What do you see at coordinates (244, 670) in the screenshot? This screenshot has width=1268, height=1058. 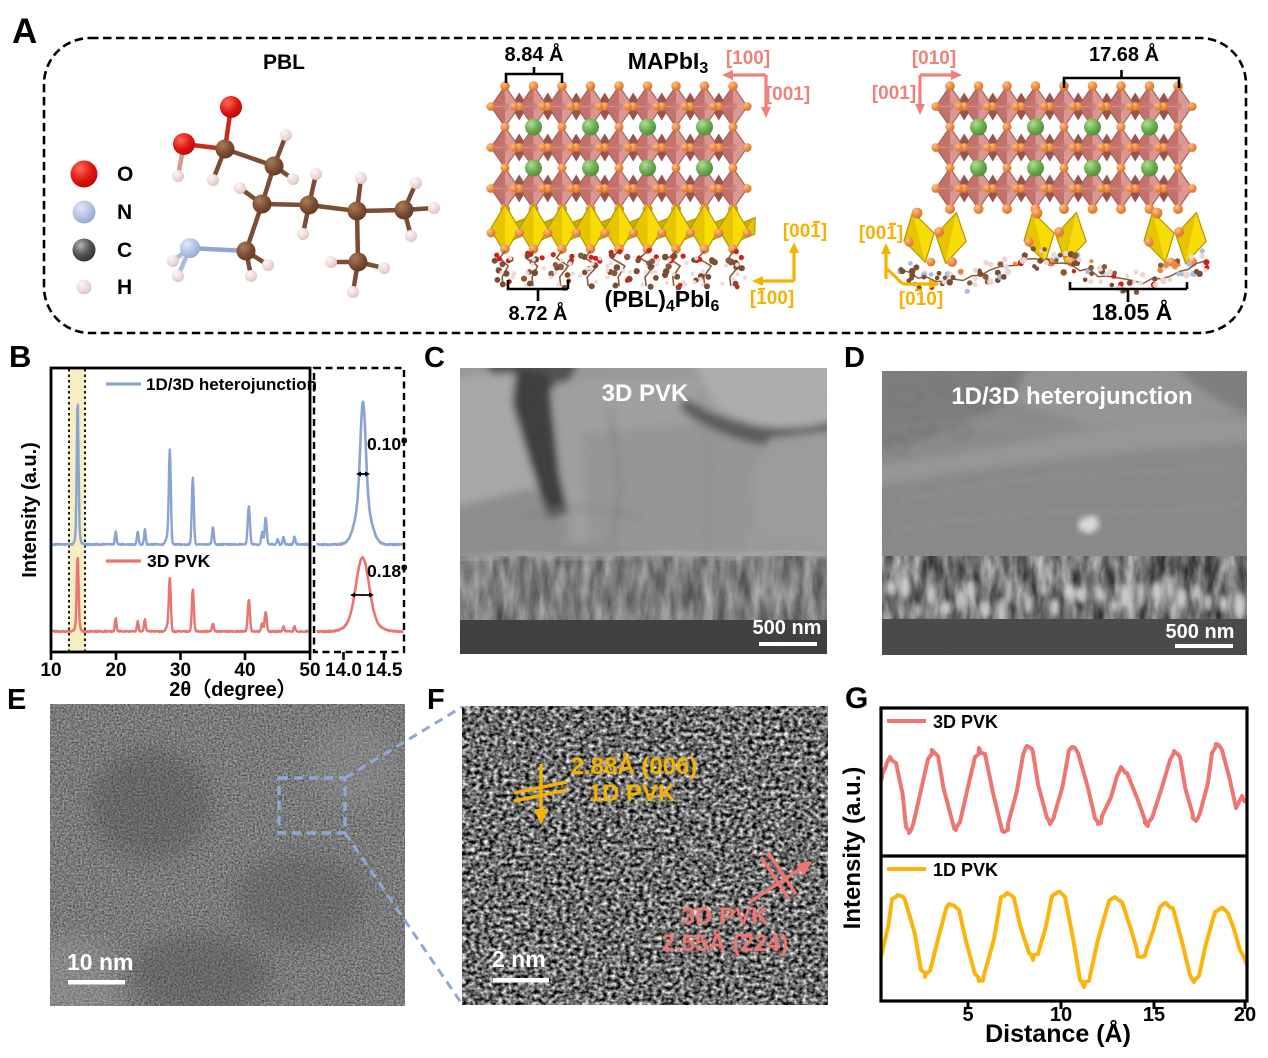 I see `svg-text: 40` at bounding box center [244, 670].